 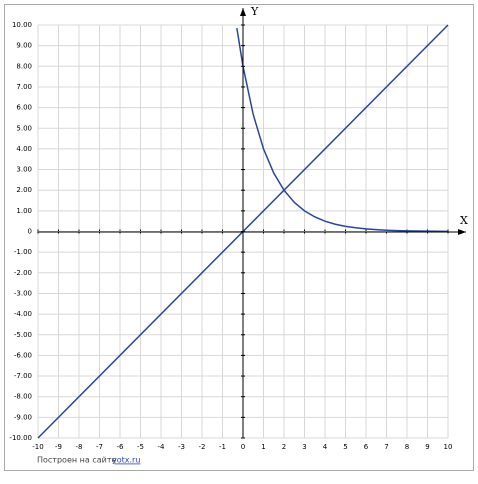 What do you see at coordinates (23, 293) in the screenshot?
I see `y-tick-label: -3.00` at bounding box center [23, 293].